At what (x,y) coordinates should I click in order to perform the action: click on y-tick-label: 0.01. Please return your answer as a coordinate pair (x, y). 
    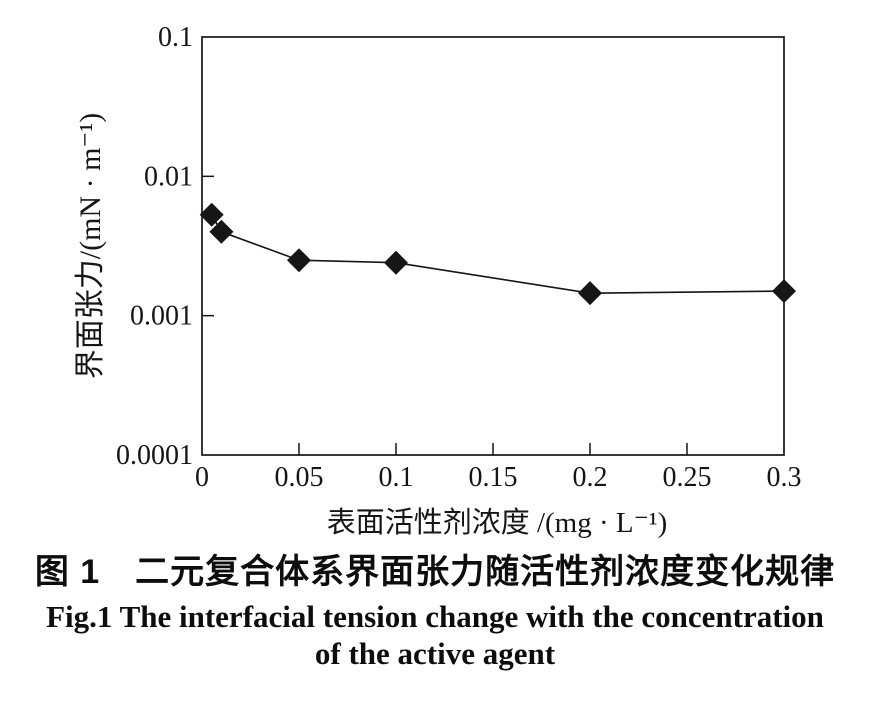
    Looking at the image, I should click on (168, 176).